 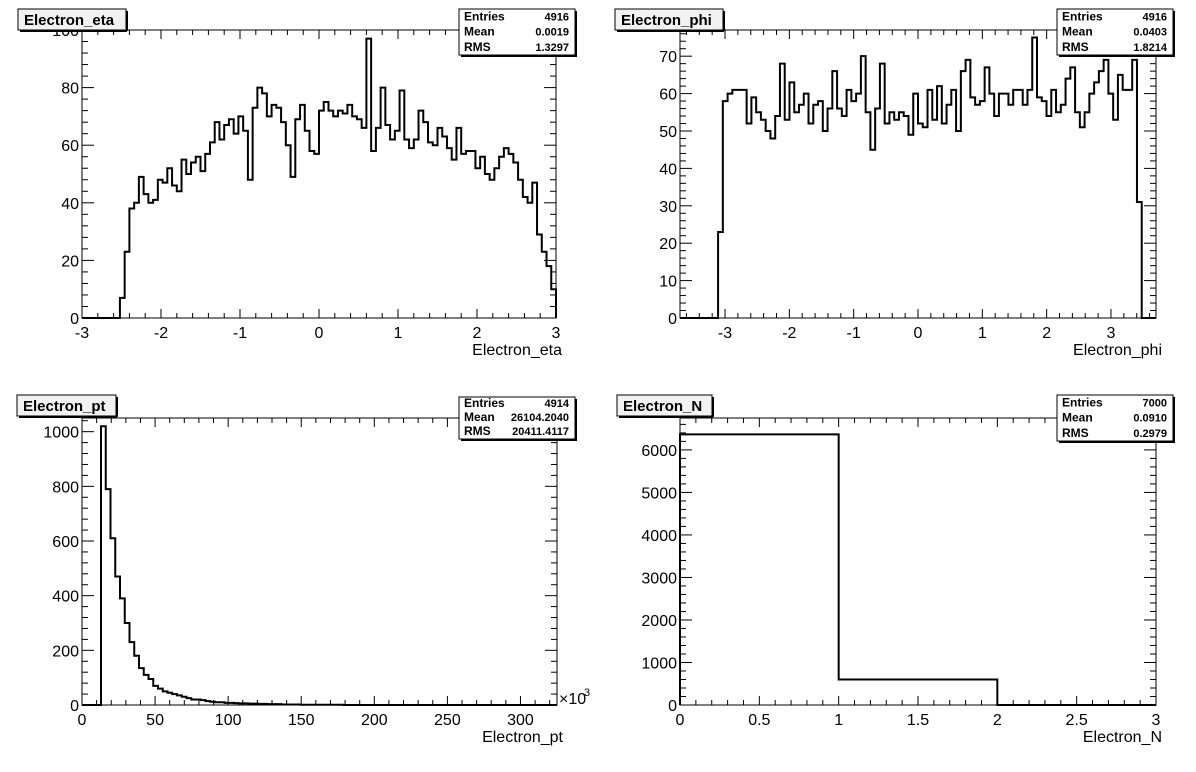 What do you see at coordinates (659, 536) in the screenshot?
I see `y-tick-label: 4000` at bounding box center [659, 536].